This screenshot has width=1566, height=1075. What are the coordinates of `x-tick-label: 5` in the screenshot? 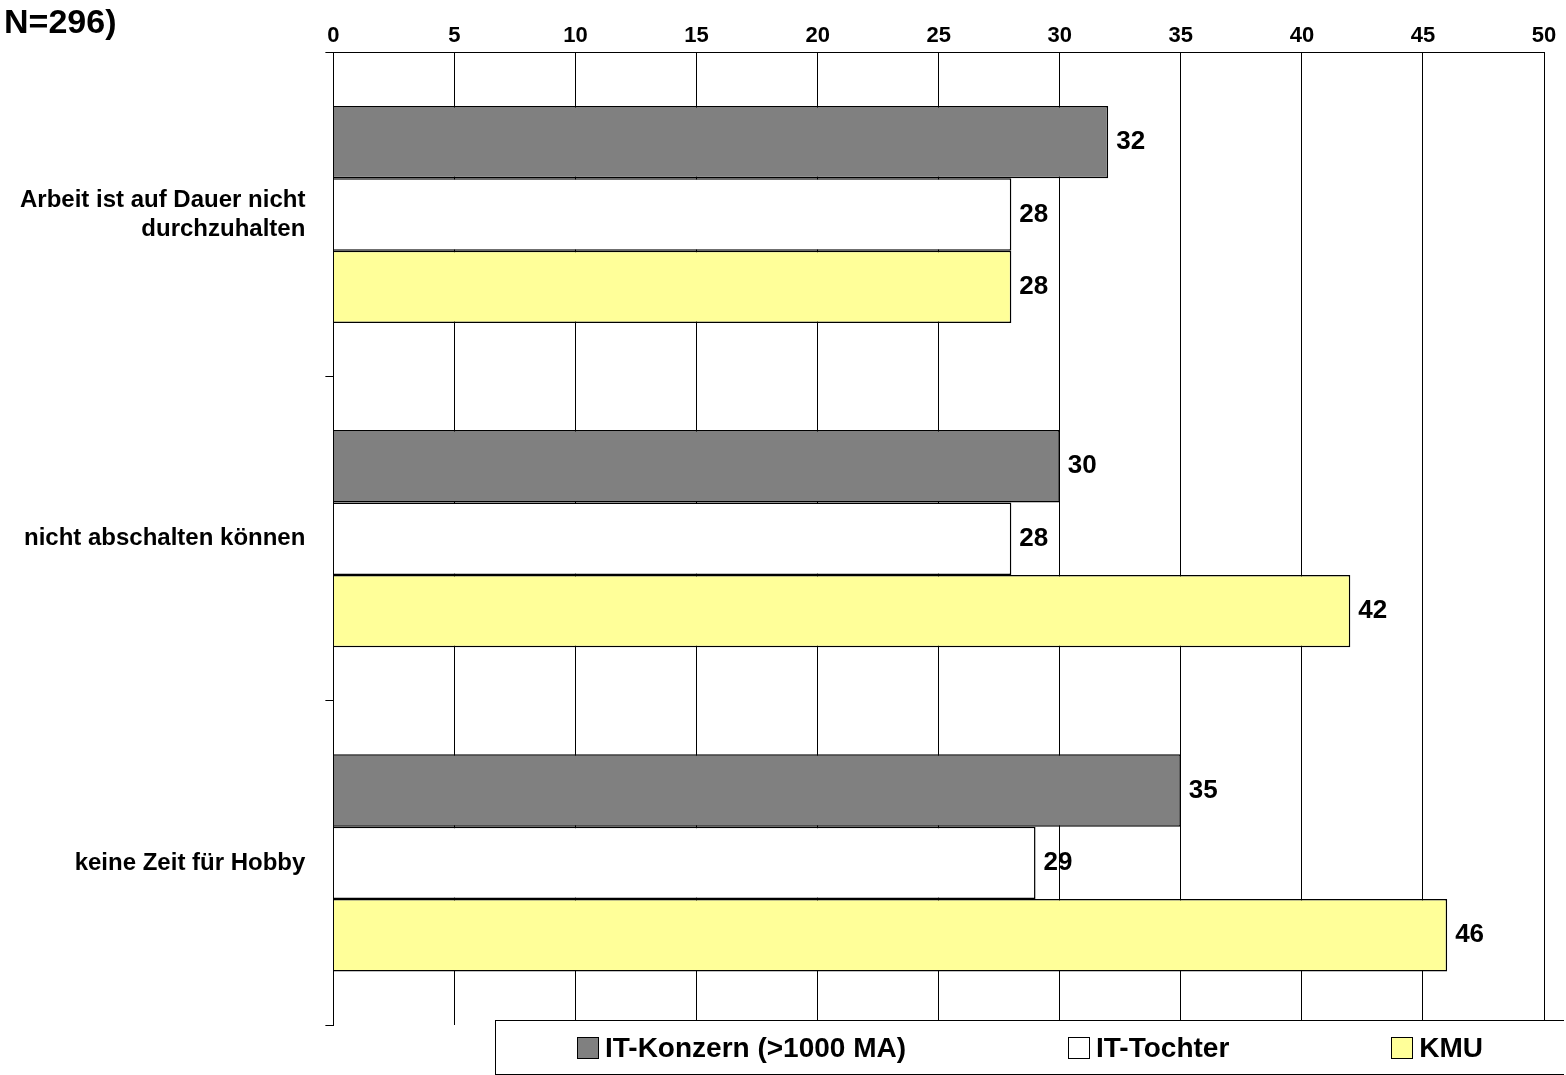 It's located at (454, 35).